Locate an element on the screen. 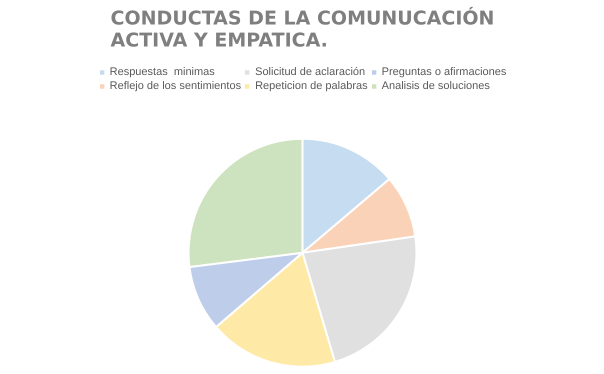 This screenshot has width=604, height=374. legend-label: Repeticion de palabras is located at coordinates (311, 86).